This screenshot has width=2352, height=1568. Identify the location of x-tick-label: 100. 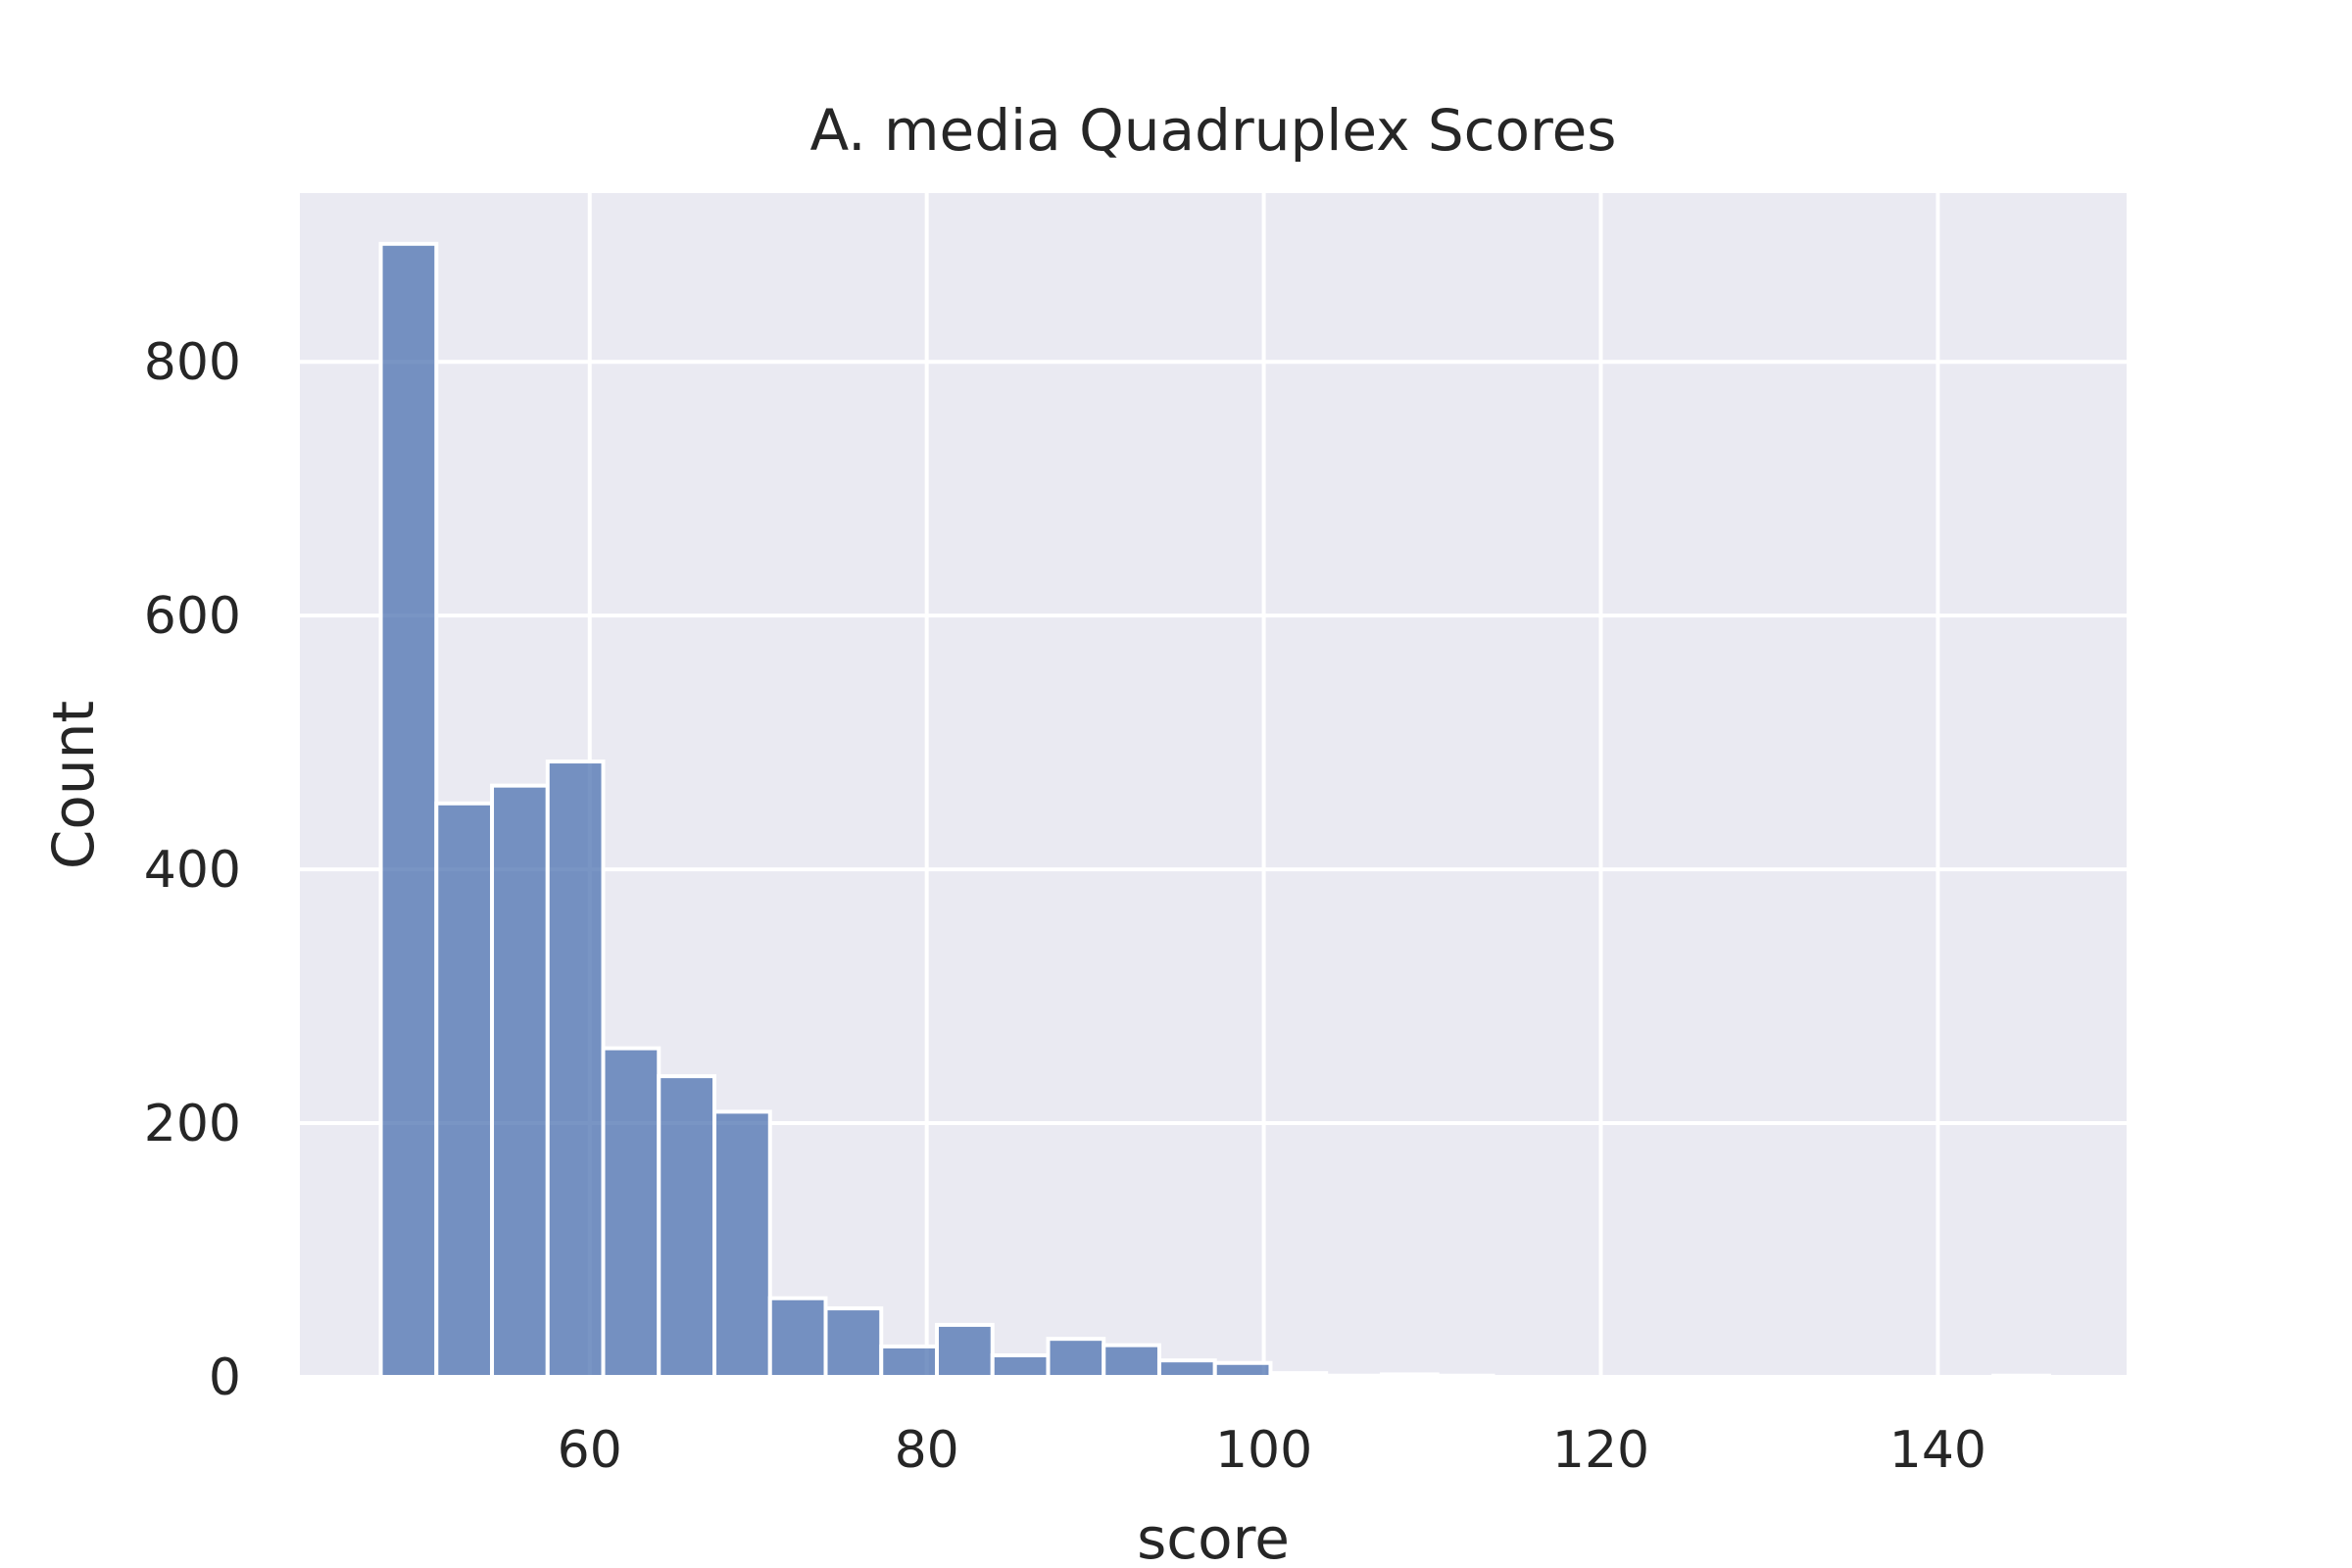
(1263, 1450).